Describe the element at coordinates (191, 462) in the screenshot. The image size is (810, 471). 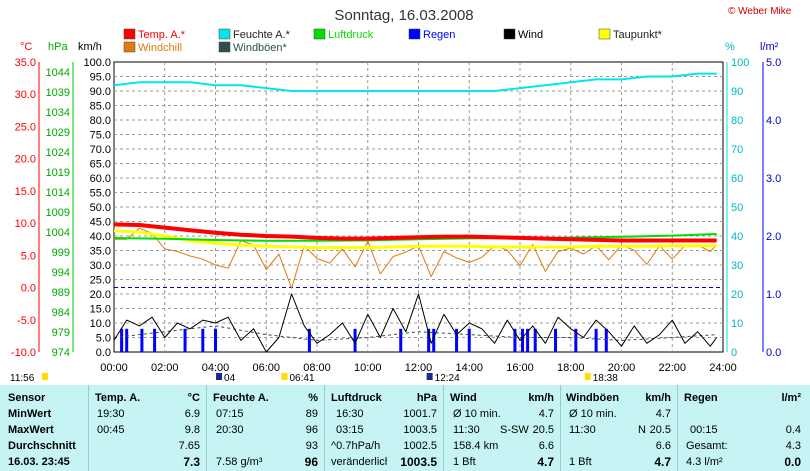
I see `temp-value: 7.3` at that location.